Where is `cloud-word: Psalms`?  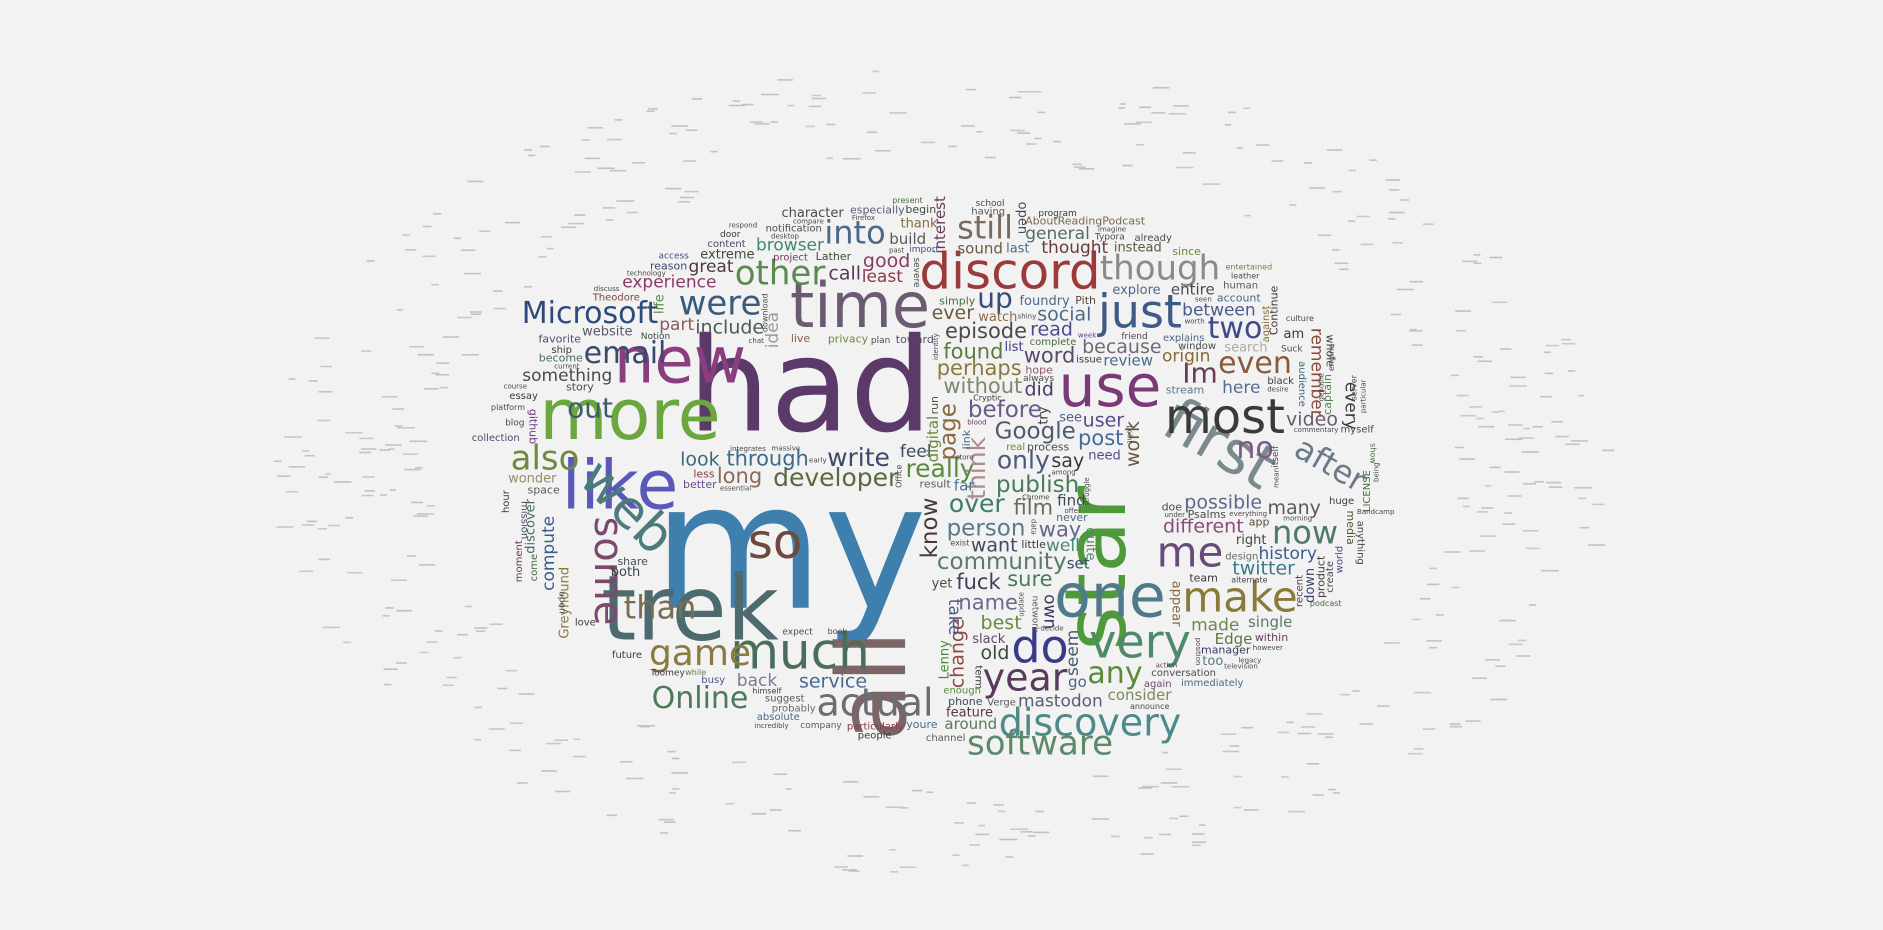 cloud-word: Psalms is located at coordinates (1207, 514).